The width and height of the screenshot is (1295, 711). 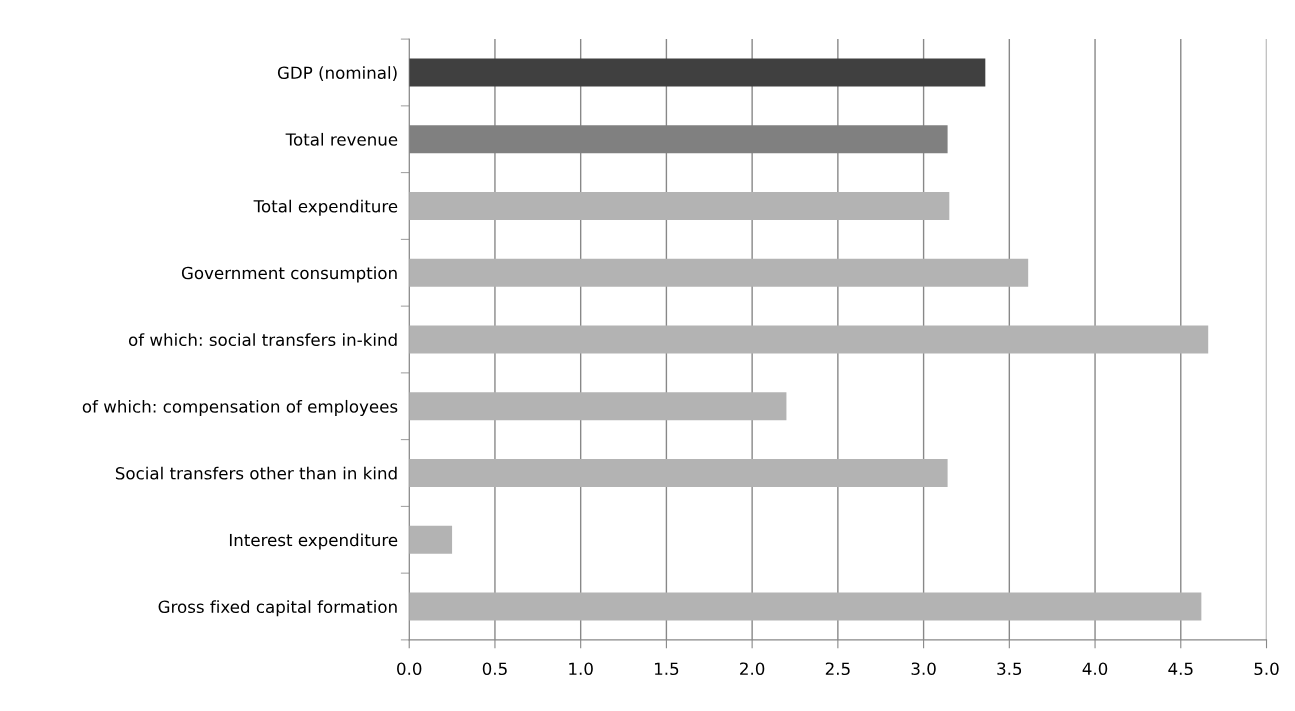 What do you see at coordinates (923, 669) in the screenshot?
I see `x-tick-label: 3.0` at bounding box center [923, 669].